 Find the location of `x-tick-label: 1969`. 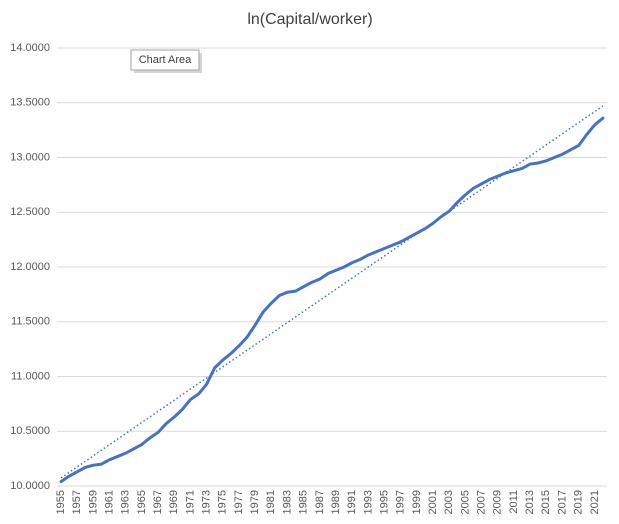

x-tick-label: 1969 is located at coordinates (174, 502).